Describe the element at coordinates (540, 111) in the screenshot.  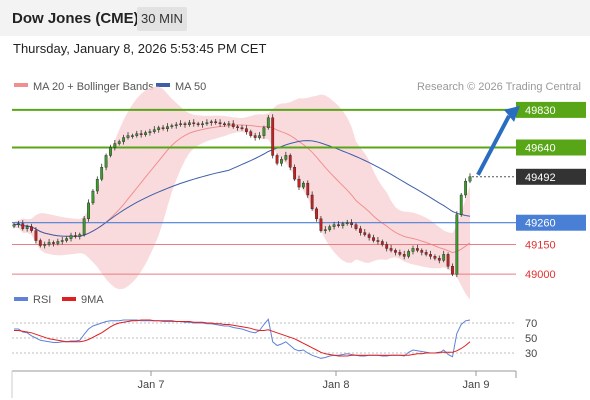
I see `level-label-49830: 49830` at that location.